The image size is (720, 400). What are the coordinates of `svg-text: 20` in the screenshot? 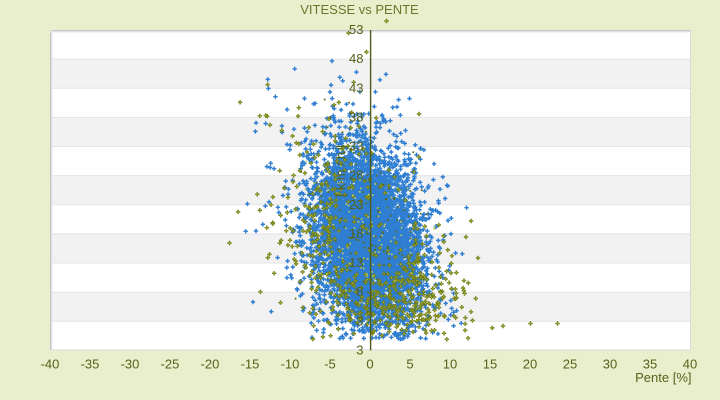 It's located at (530, 364).